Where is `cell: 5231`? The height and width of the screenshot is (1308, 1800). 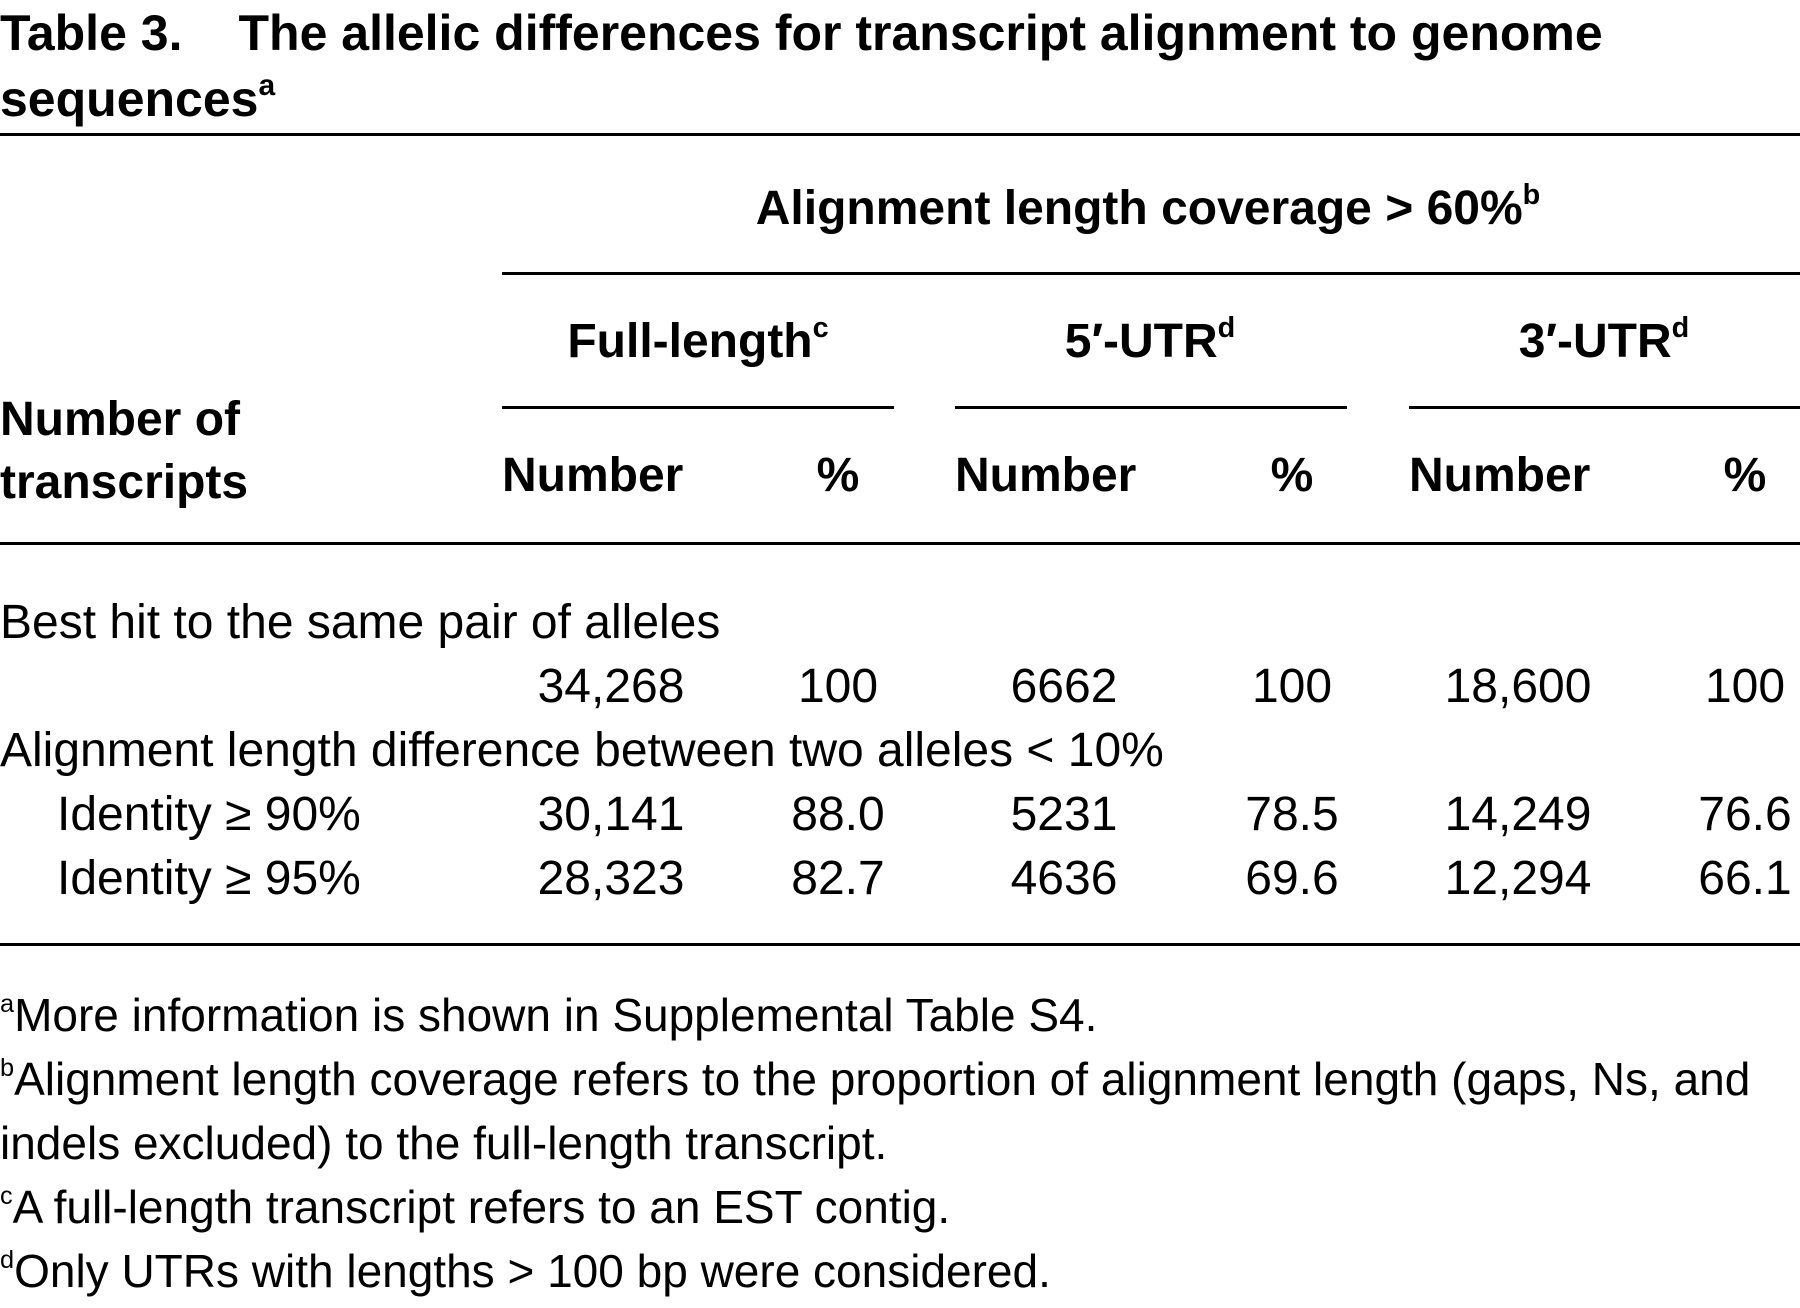
cell: 5231 is located at coordinates (1064, 814).